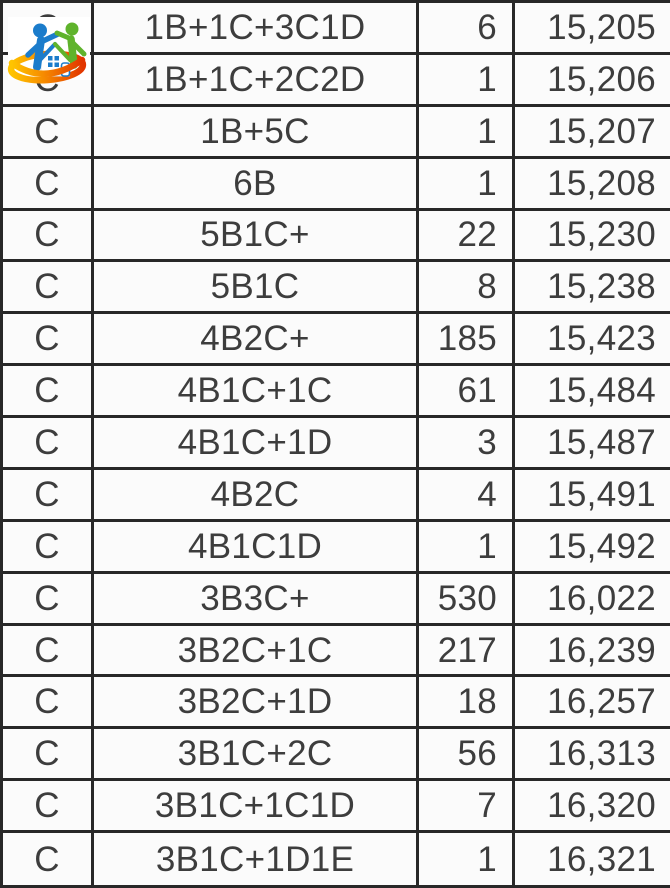  I want to click on table-cell-count: 185, so click(467, 340).